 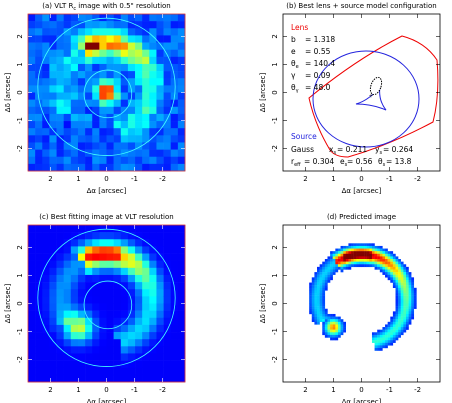 I want to click on x-tick-label: 2, so click(x=305, y=390).